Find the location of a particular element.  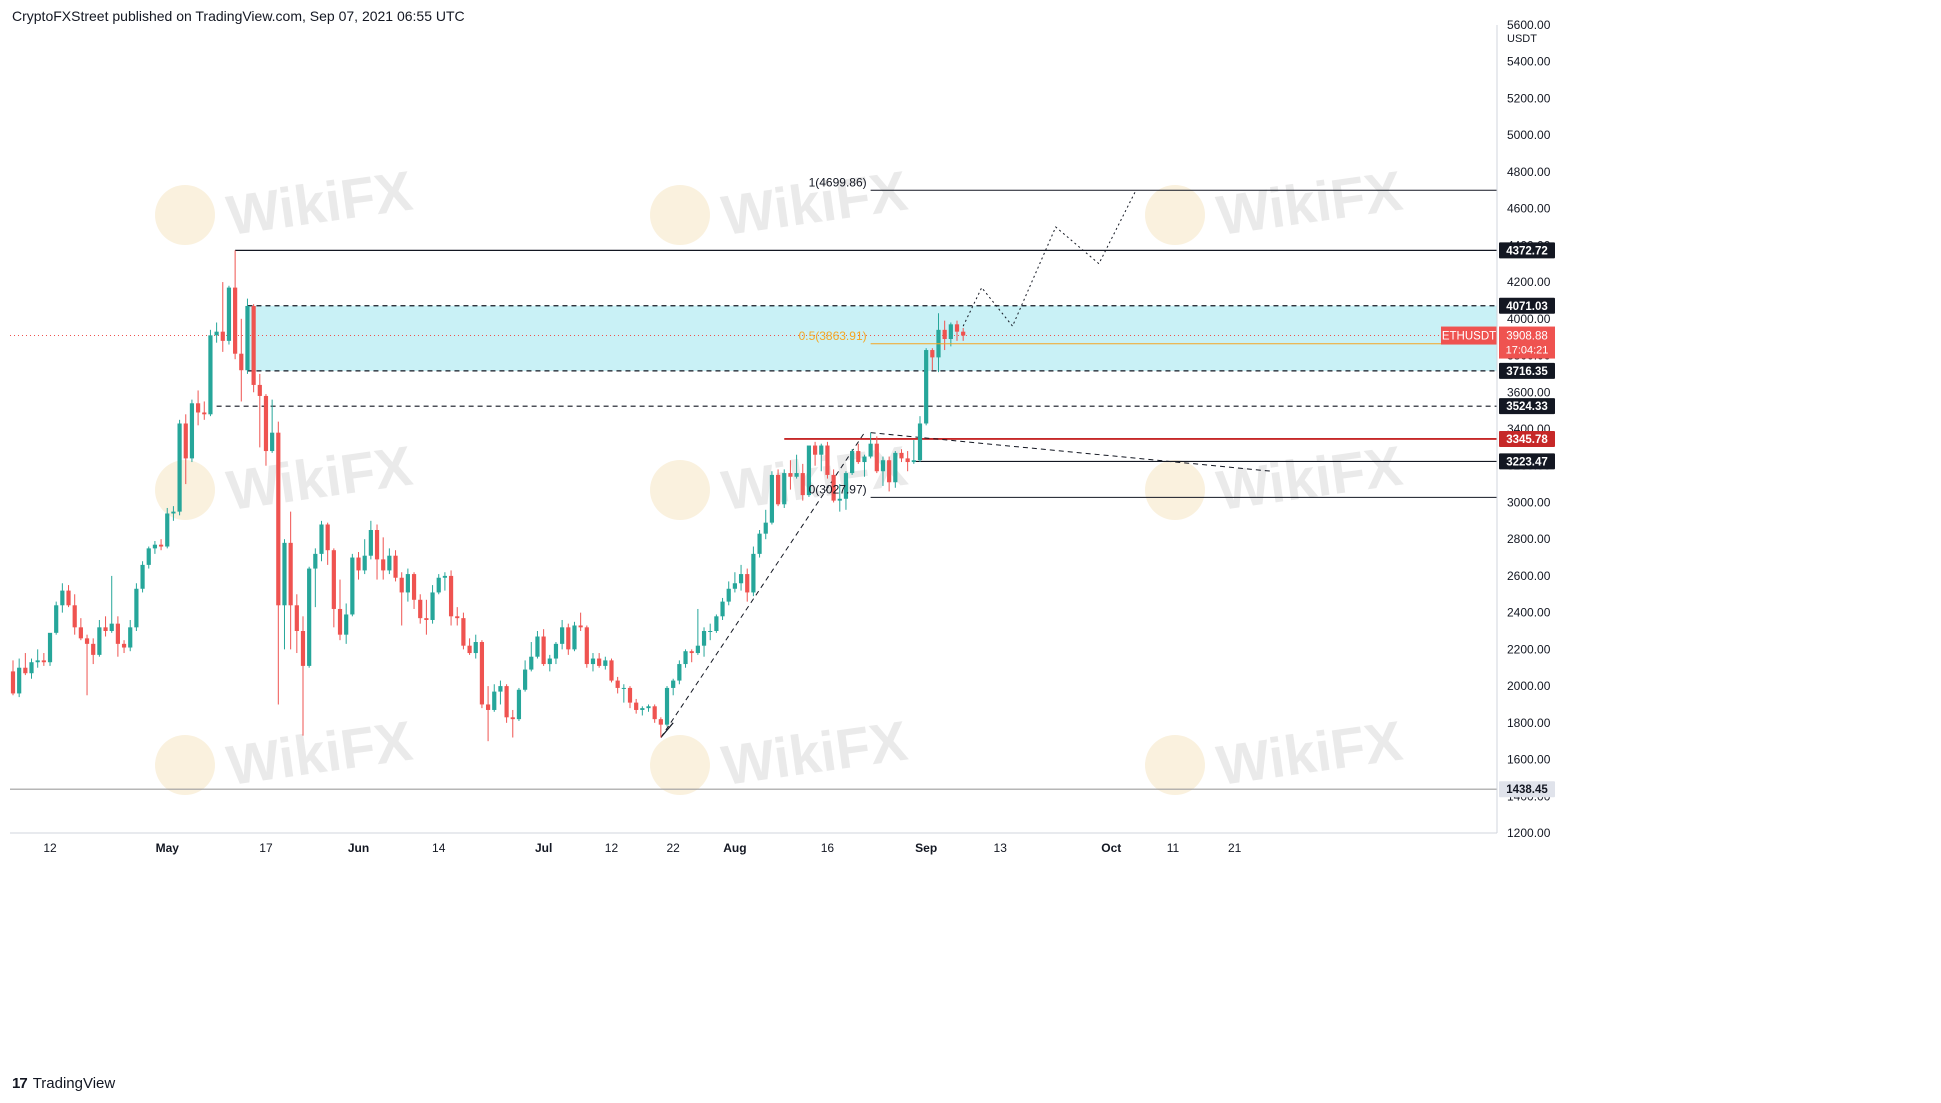

symbol-tag-bg is located at coordinates (1469, 335).